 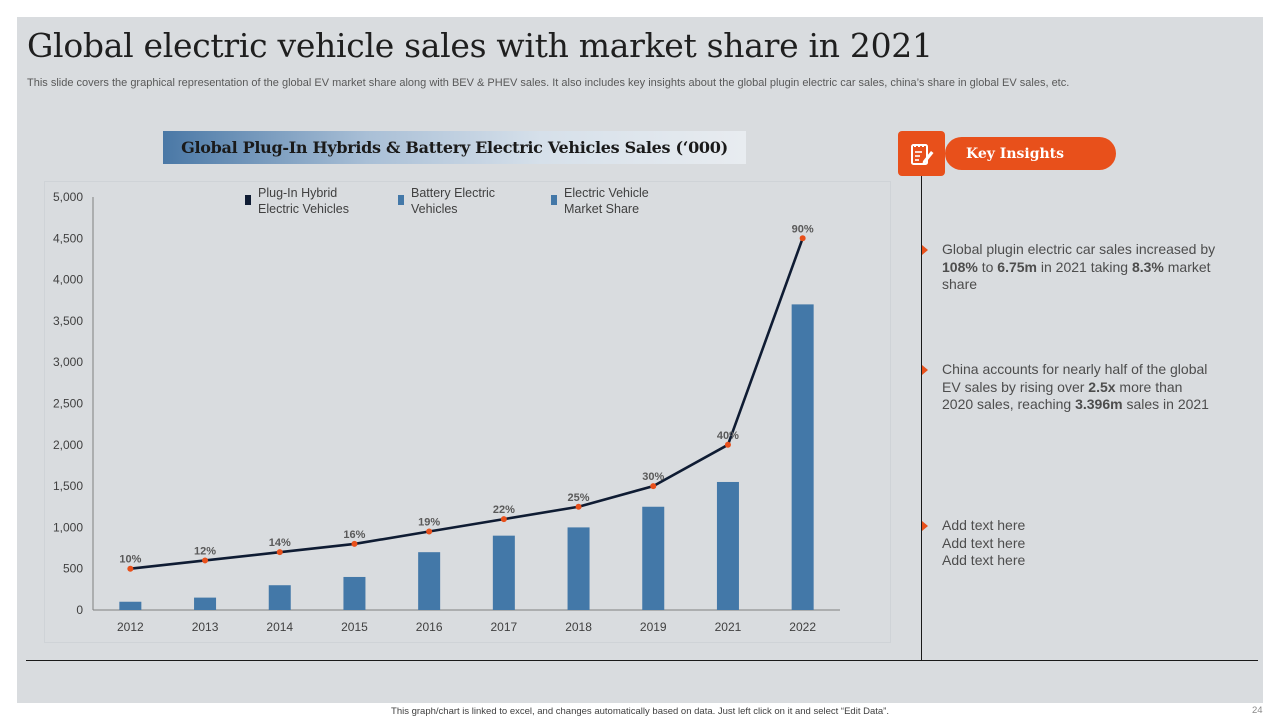 What do you see at coordinates (280, 543) in the screenshot?
I see `market-share-label: 14%` at bounding box center [280, 543].